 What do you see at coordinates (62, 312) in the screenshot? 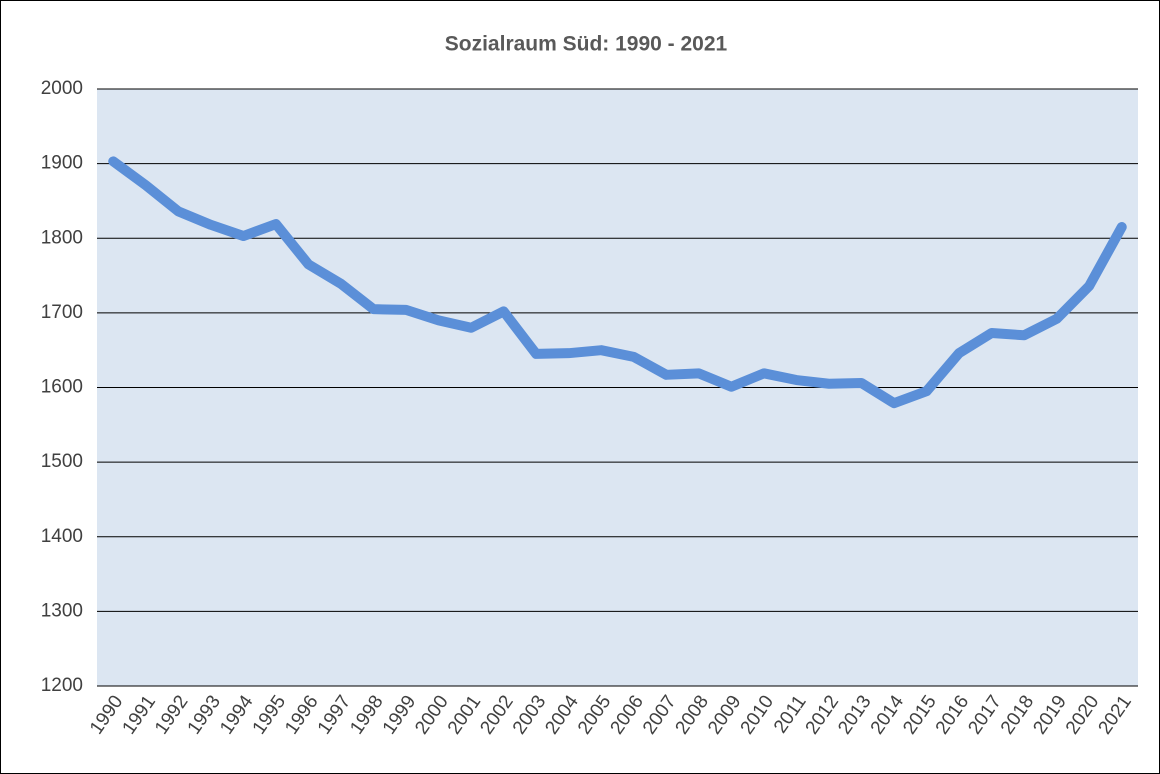
I see `y-tick-label: 1700` at bounding box center [62, 312].